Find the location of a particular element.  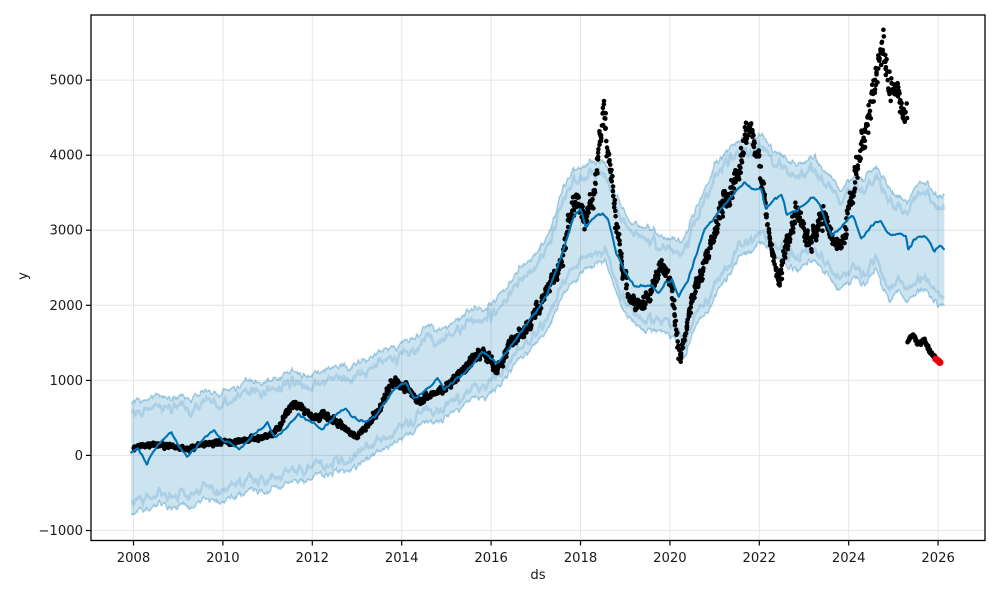

y-axis-label: y is located at coordinates (23, 276).